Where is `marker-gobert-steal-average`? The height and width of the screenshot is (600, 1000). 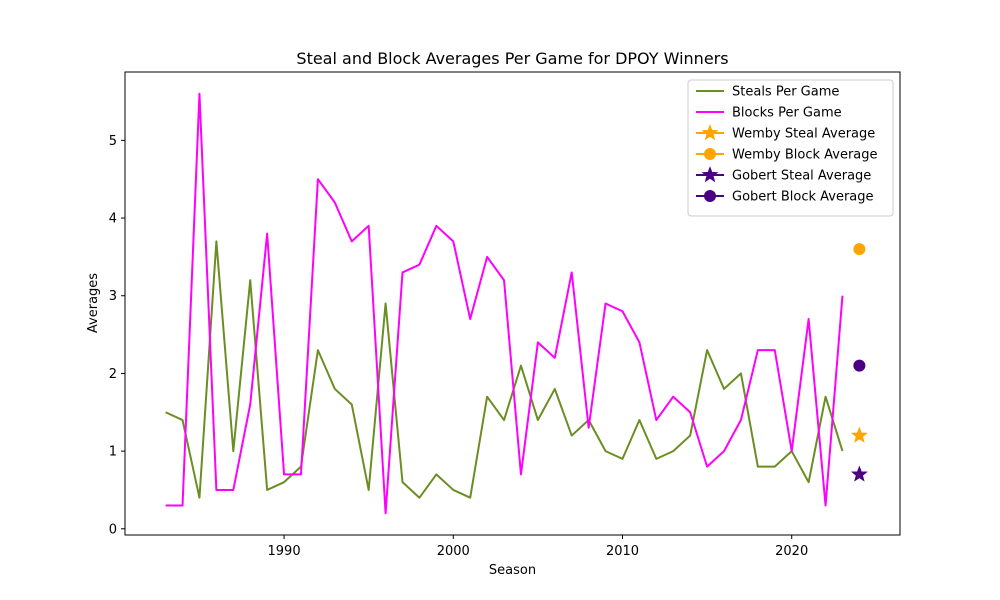 marker-gobert-steal-average is located at coordinates (859, 473).